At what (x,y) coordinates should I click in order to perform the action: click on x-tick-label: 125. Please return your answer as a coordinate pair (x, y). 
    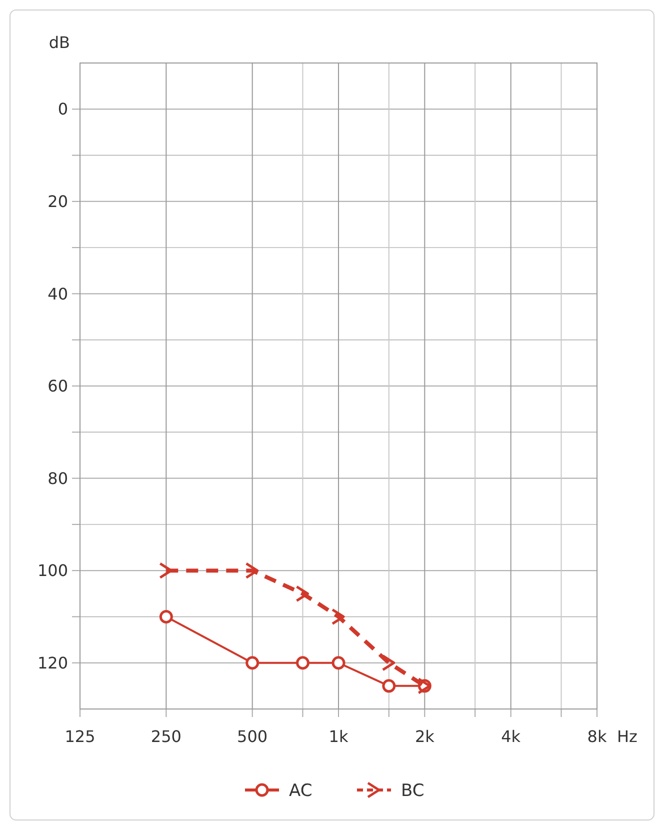
    Looking at the image, I should click on (80, 736).